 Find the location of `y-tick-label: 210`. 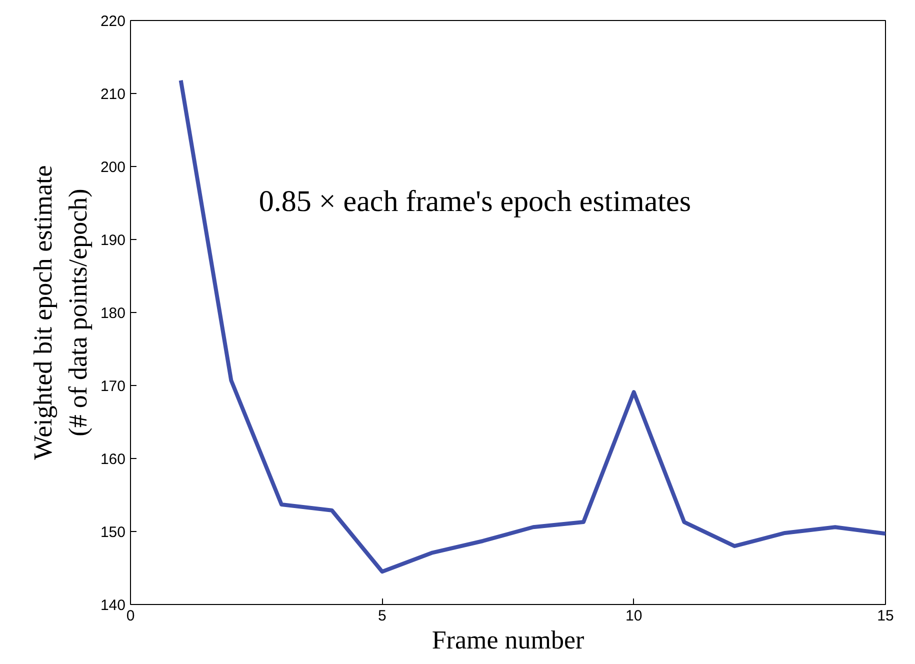

y-tick-label: 210 is located at coordinates (113, 94).